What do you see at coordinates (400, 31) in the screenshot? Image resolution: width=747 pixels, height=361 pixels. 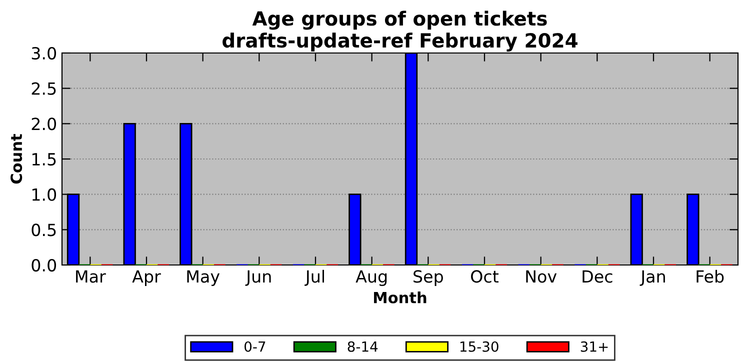 I see `chart-title: Age groups of open tickets drafts-update-ref February 2024` at bounding box center [400, 31].